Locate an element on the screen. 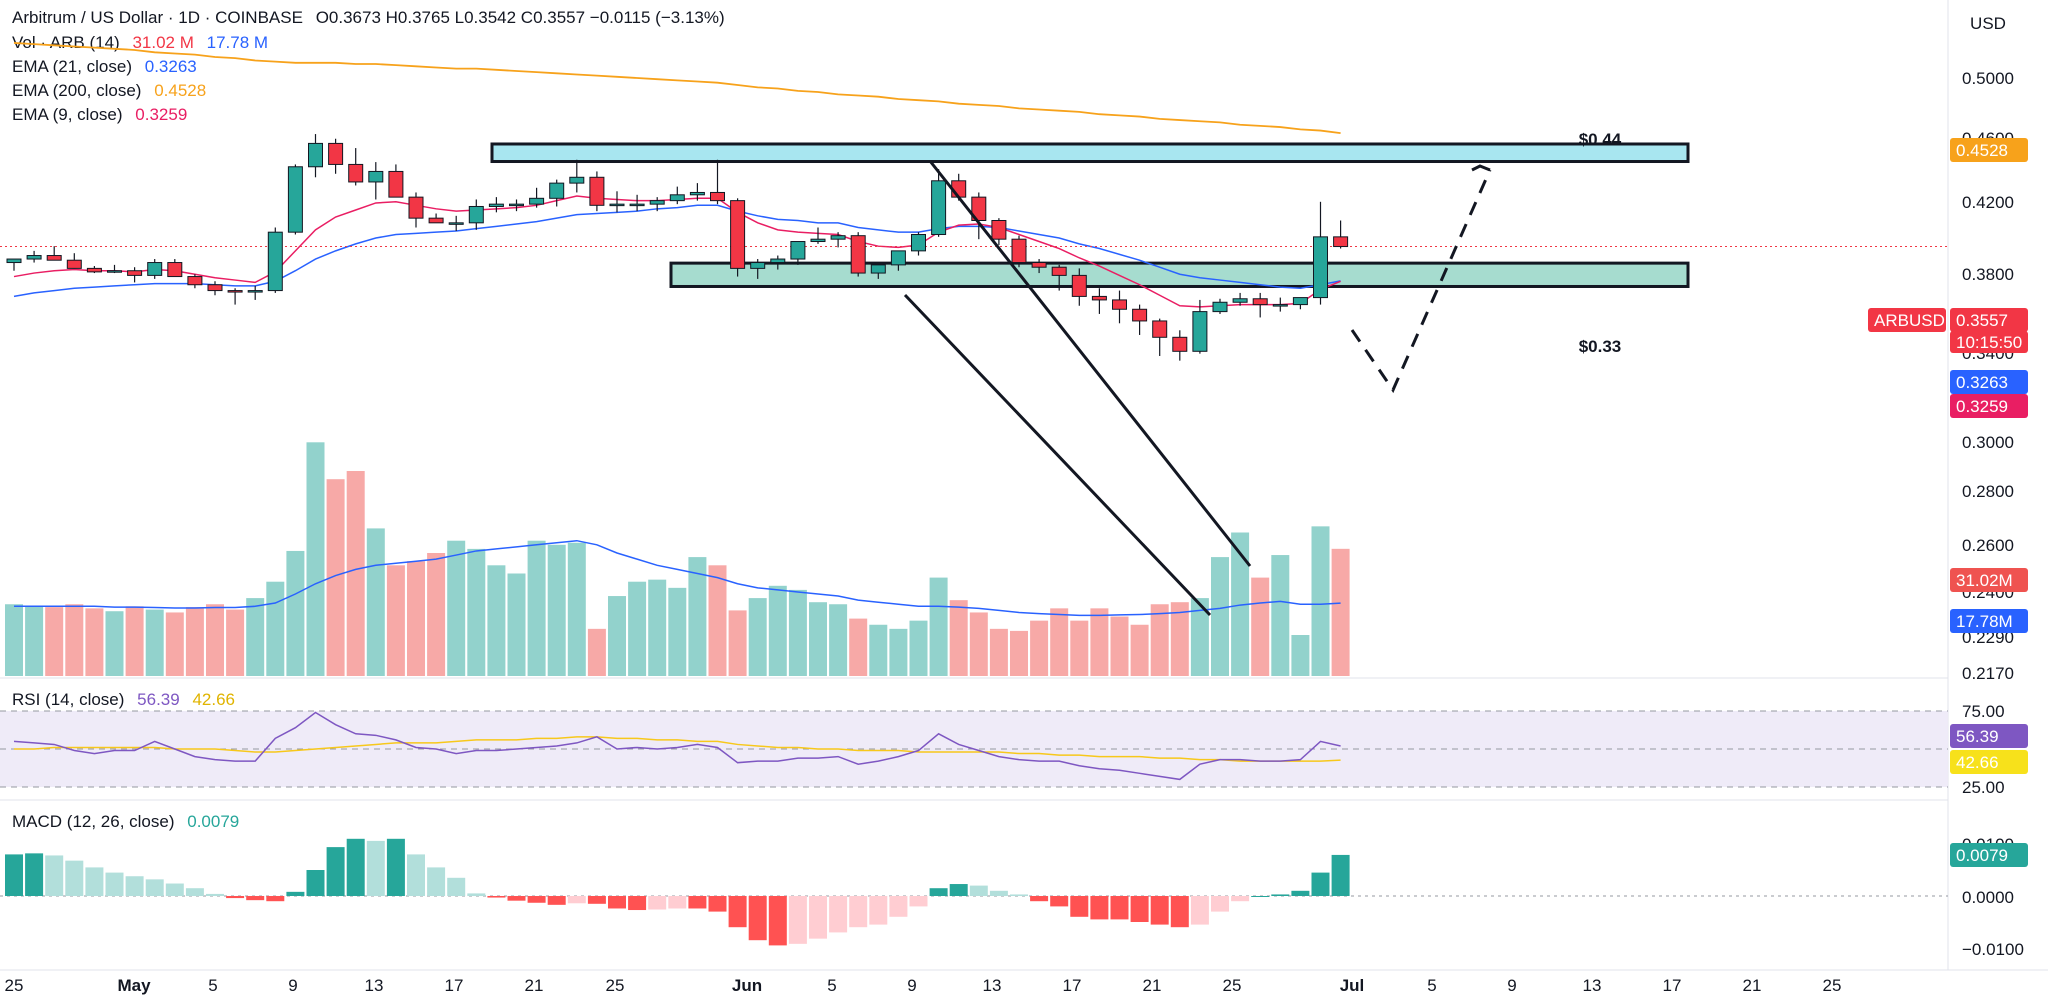 The width and height of the screenshot is (2048, 1002). rsi-ma-tag-text: 42.66 is located at coordinates (1977, 762).